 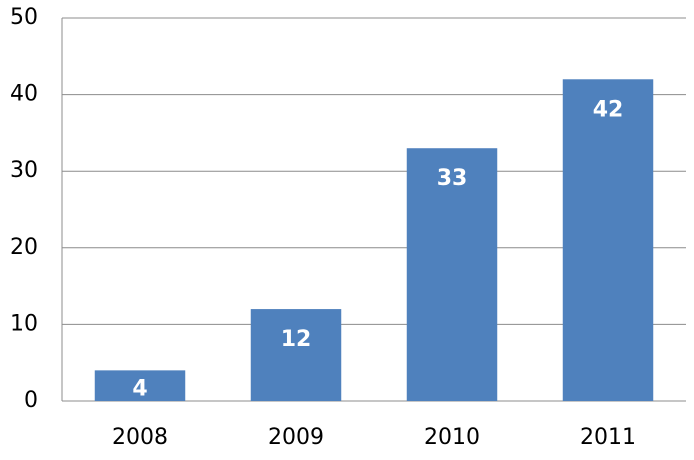 What do you see at coordinates (24, 94) in the screenshot?
I see `y-tick-label: 40` at bounding box center [24, 94].